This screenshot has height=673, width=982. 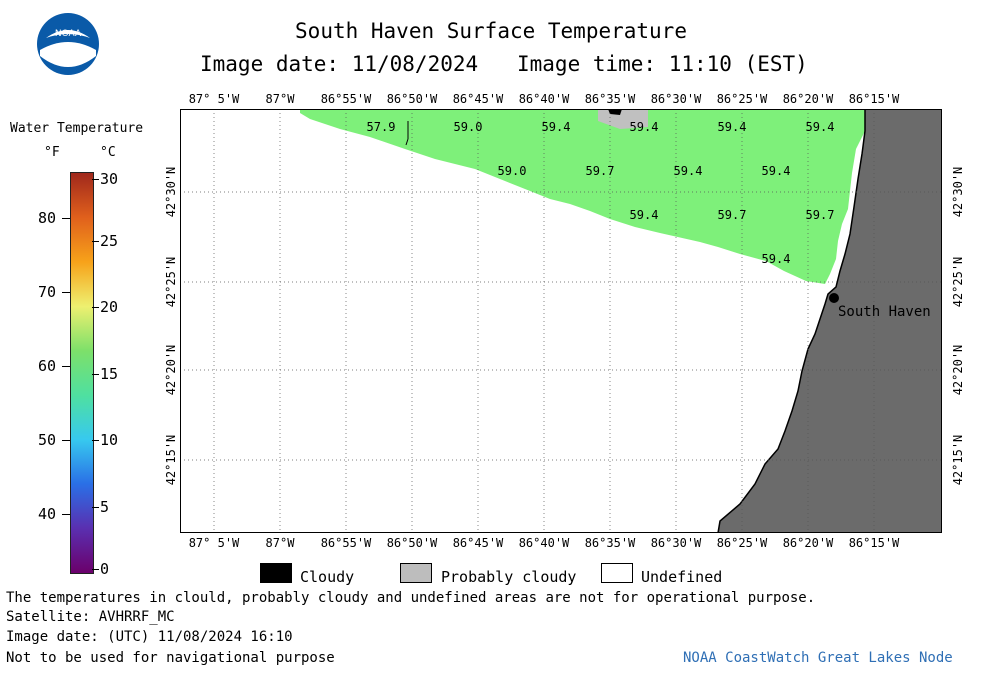 I want to click on celsius-tick-label: 15, so click(x=109, y=374).